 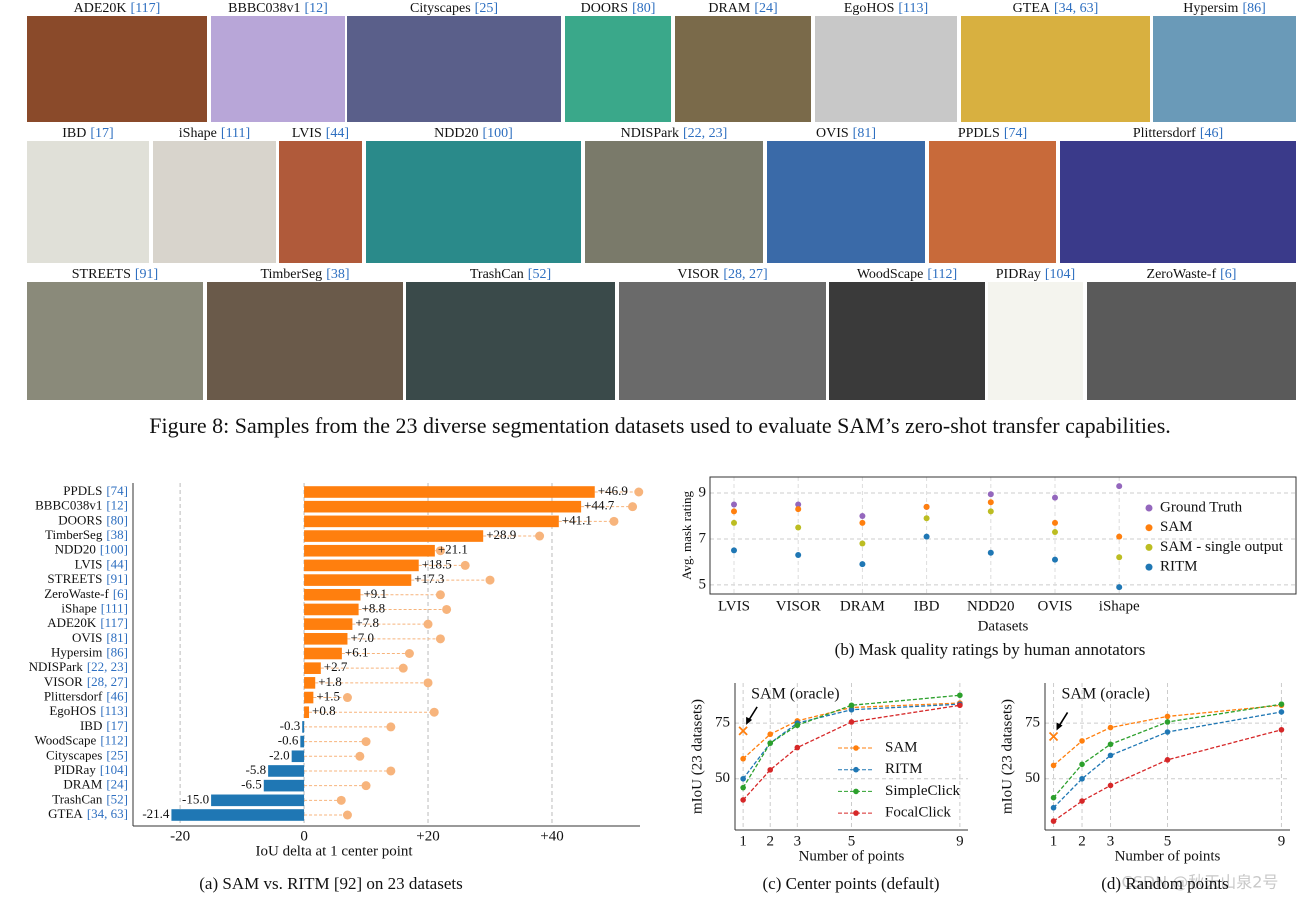 What do you see at coordinates (850, 883) in the screenshot?
I see `chart-caption: (c) Center points (default)` at bounding box center [850, 883].